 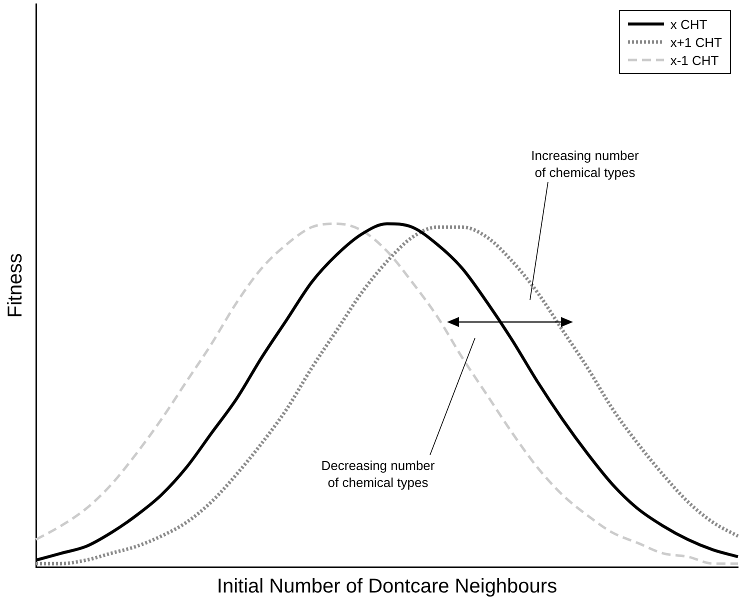 I want to click on y-axis-title: Fitness, so click(x=15, y=285).